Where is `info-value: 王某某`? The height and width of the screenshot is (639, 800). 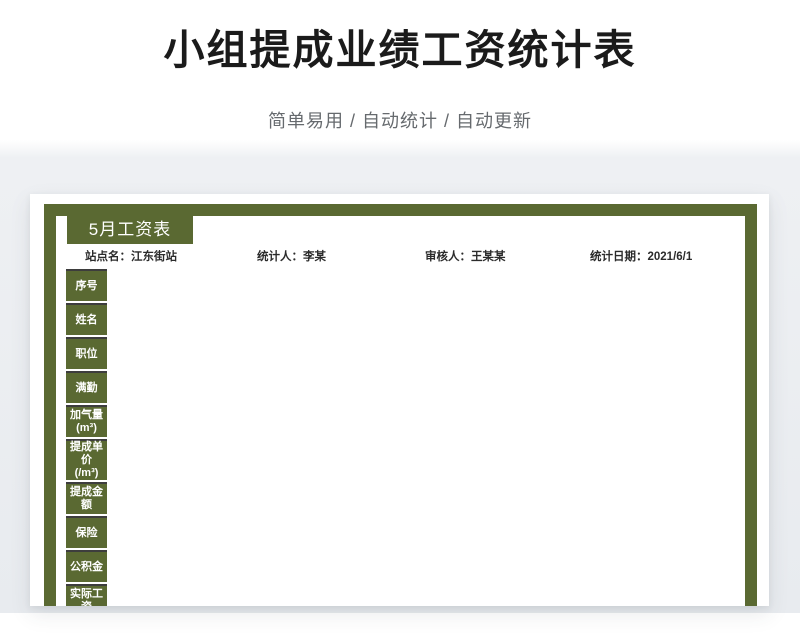 info-value: 王某某 is located at coordinates (488, 257).